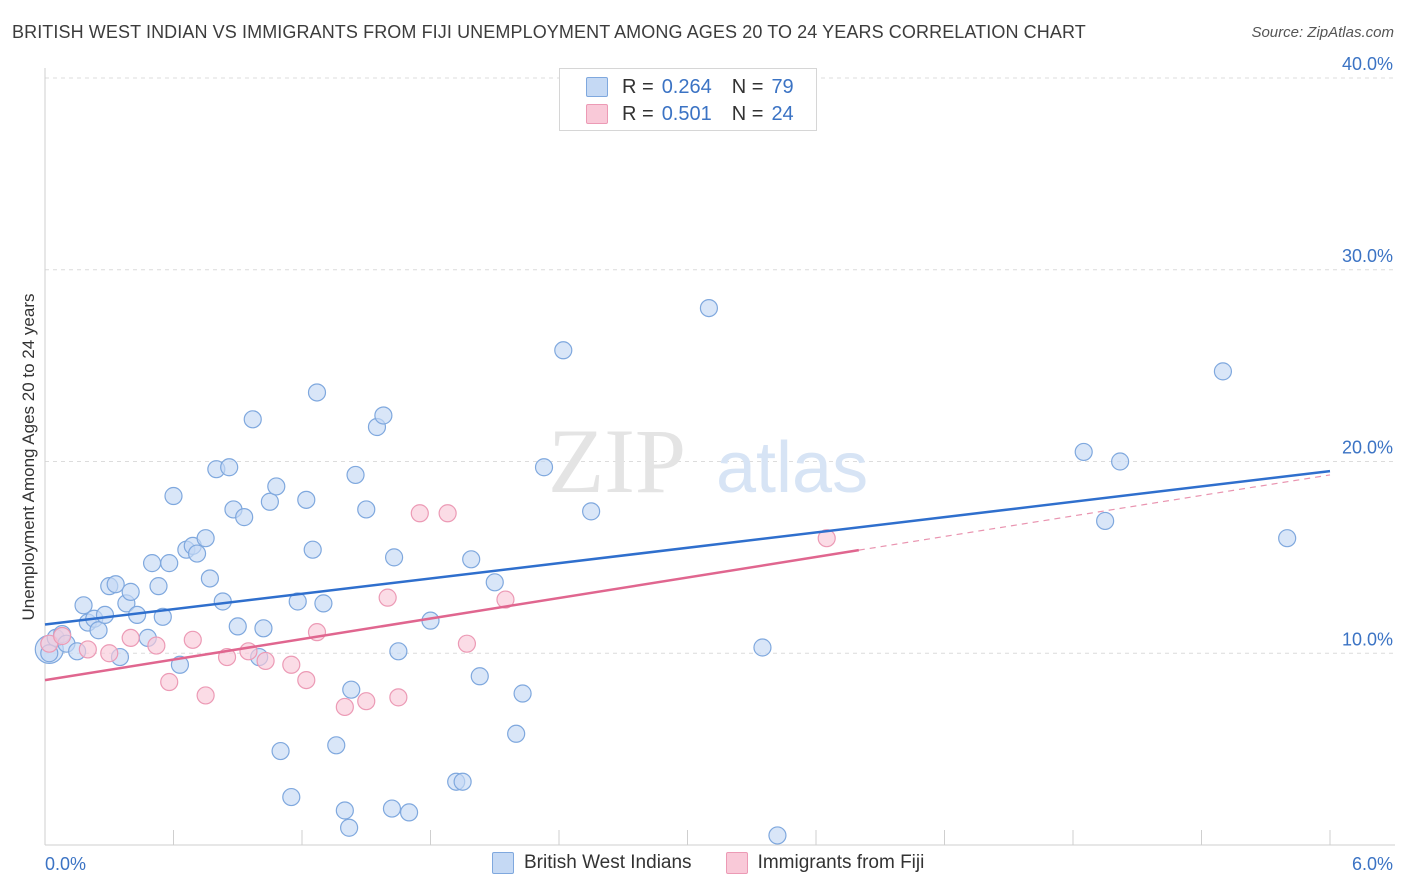 Image resolution: width=1406 pixels, height=892 pixels. What do you see at coordinates (782, 113) in the screenshot?
I see `legend-n-value: 24` at bounding box center [782, 113].